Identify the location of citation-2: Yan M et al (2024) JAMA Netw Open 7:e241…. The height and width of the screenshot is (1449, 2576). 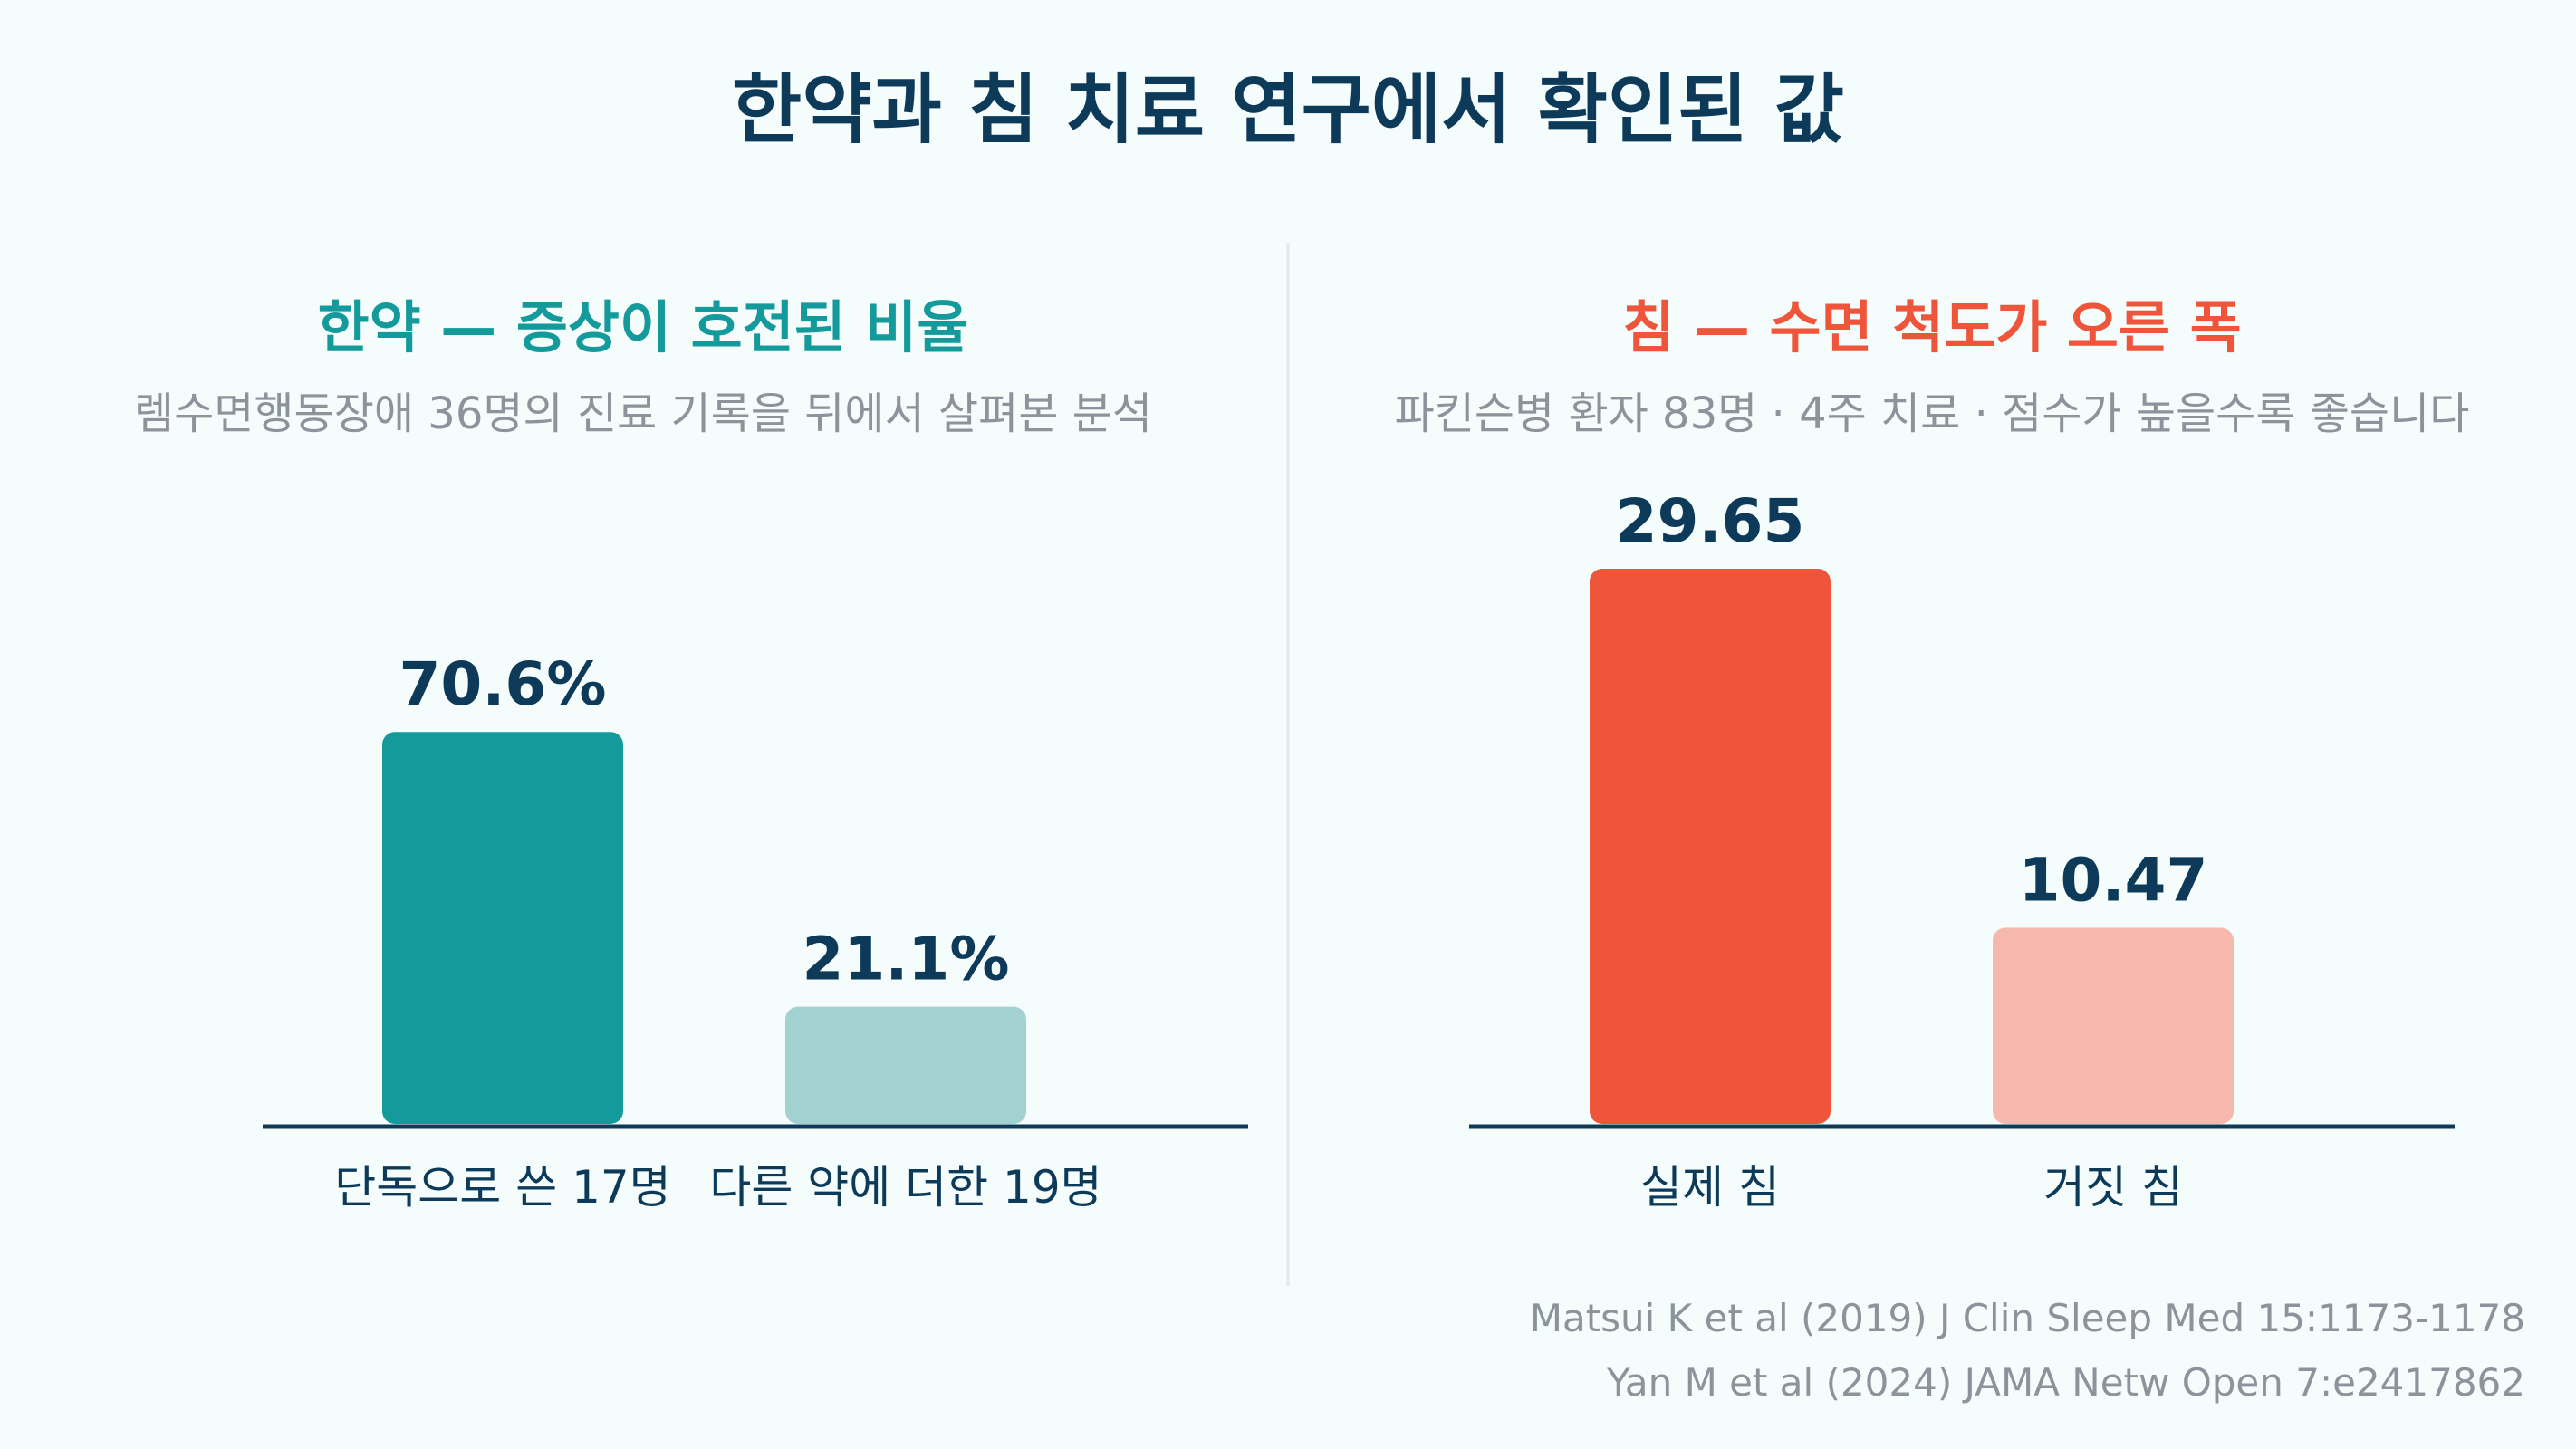
(2065, 1382).